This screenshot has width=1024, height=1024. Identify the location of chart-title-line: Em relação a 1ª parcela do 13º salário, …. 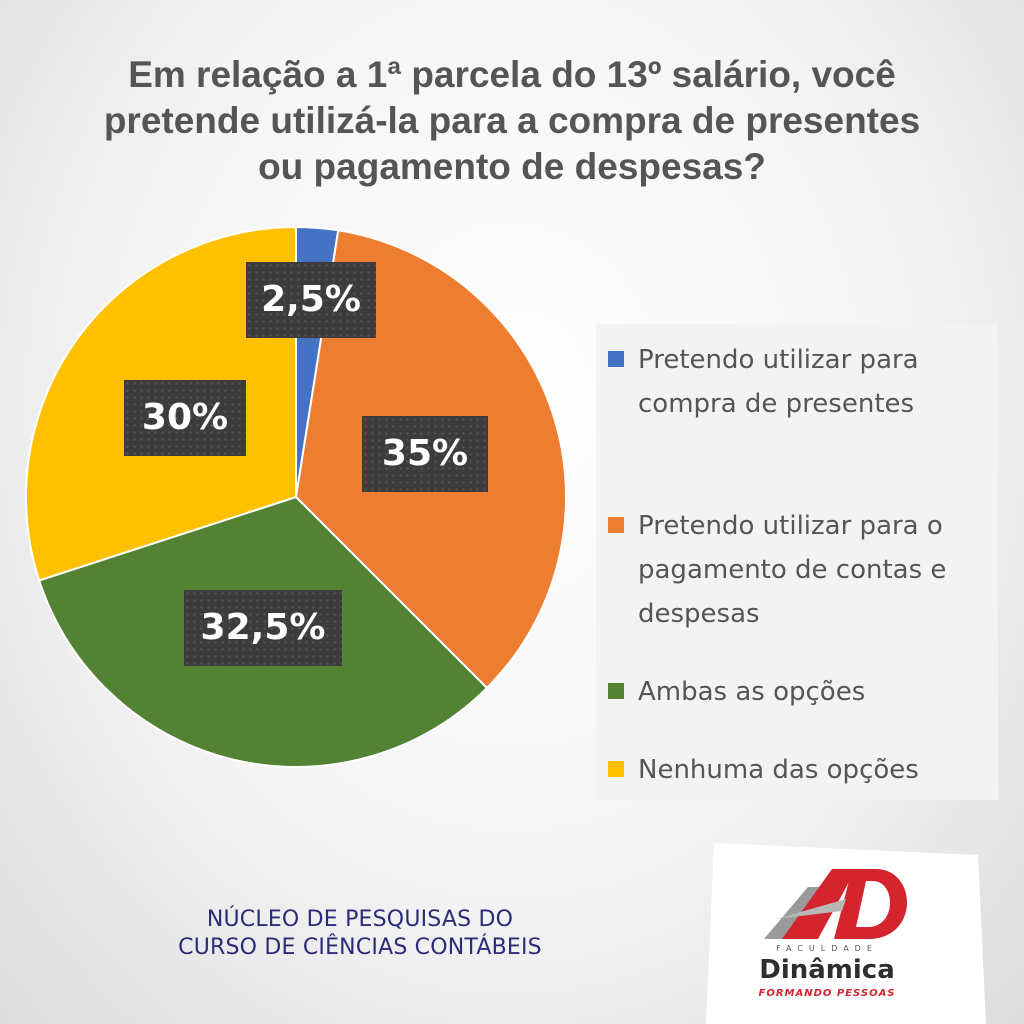
(512, 74).